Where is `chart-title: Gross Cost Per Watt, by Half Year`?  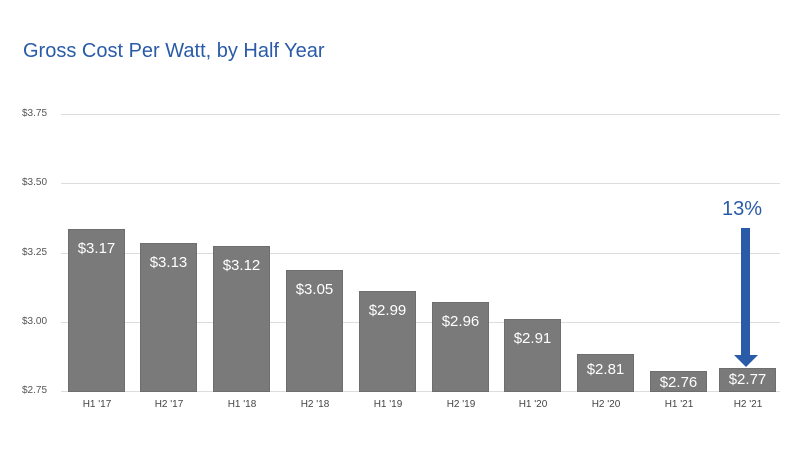
chart-title: Gross Cost Per Watt, by Half Year is located at coordinates (174, 51).